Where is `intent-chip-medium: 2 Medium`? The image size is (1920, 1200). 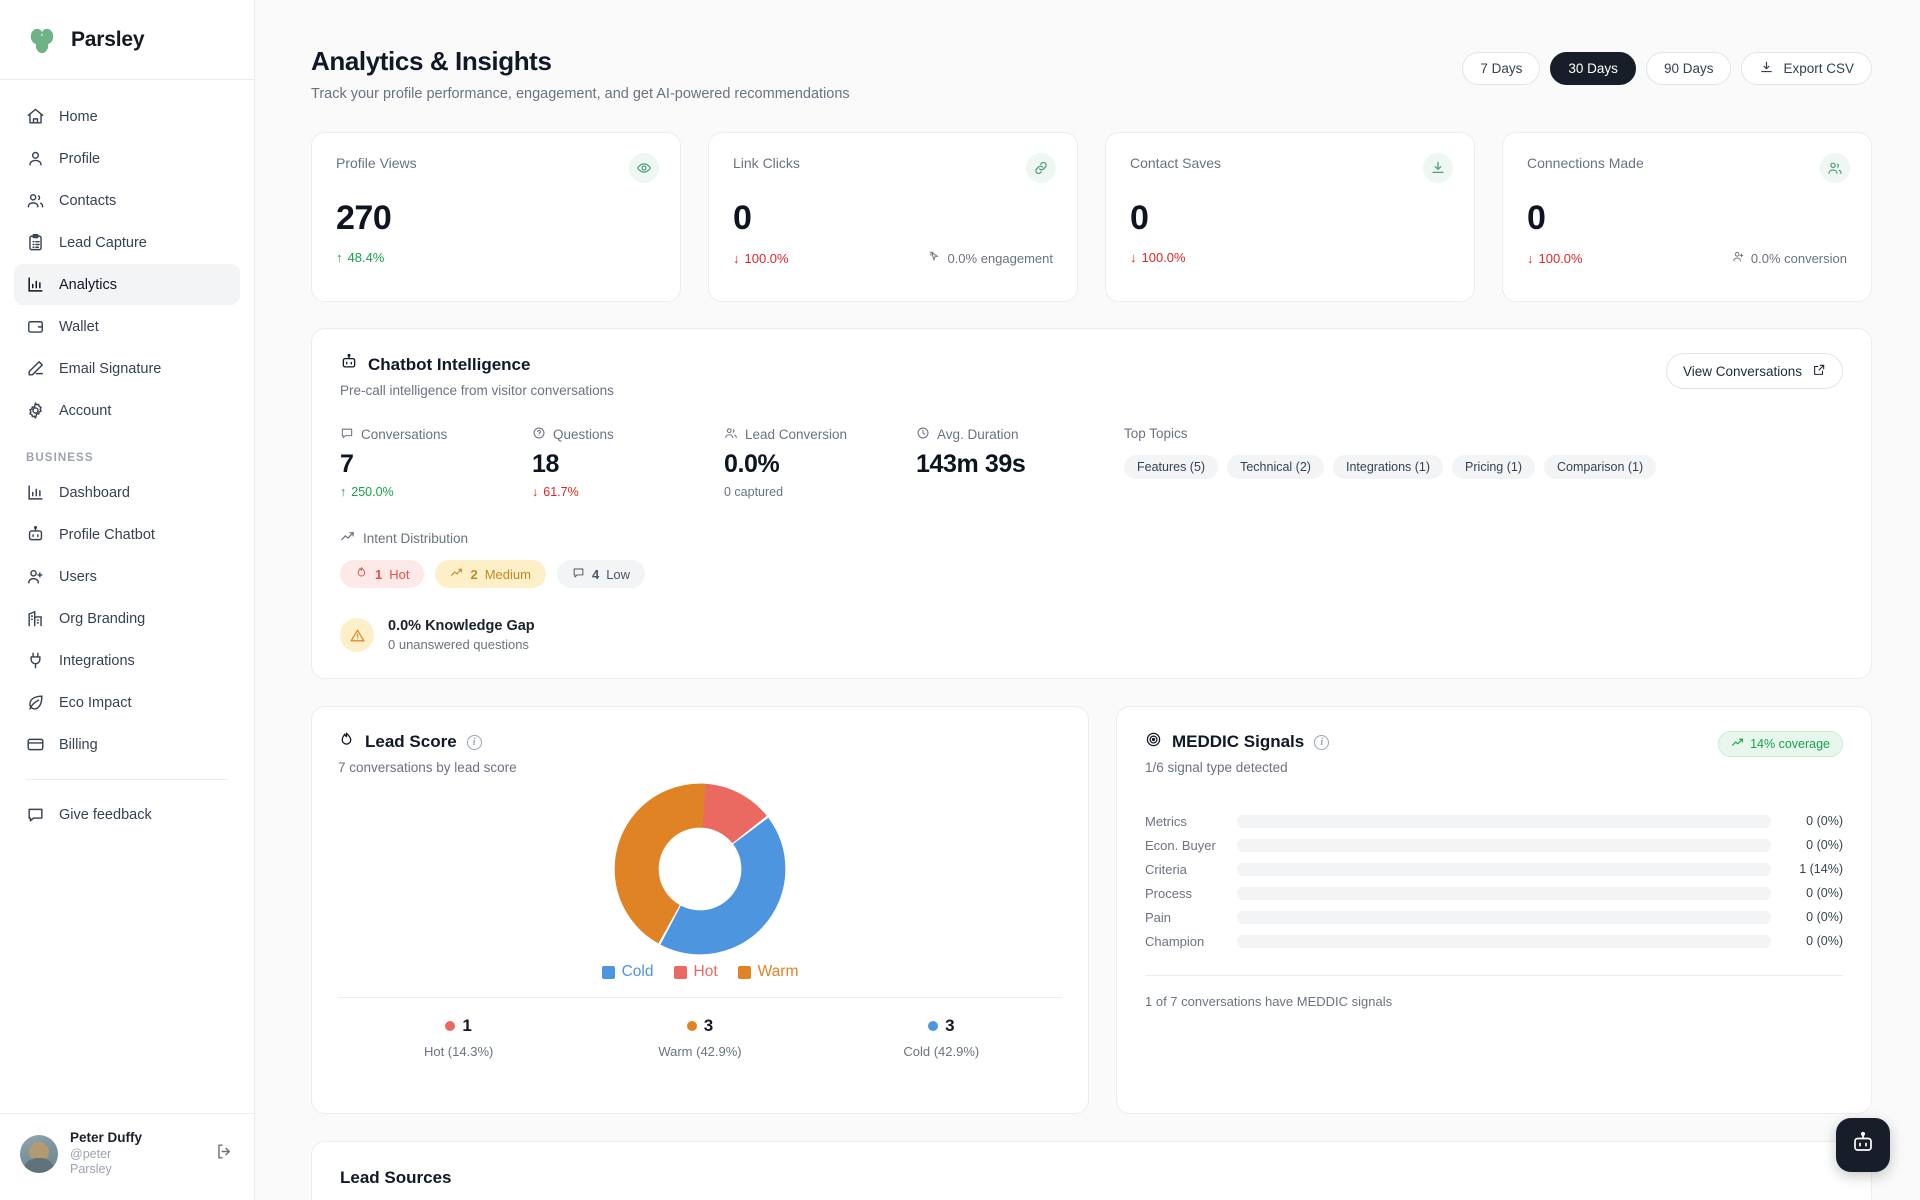 intent-chip-medium: 2 Medium is located at coordinates (490, 574).